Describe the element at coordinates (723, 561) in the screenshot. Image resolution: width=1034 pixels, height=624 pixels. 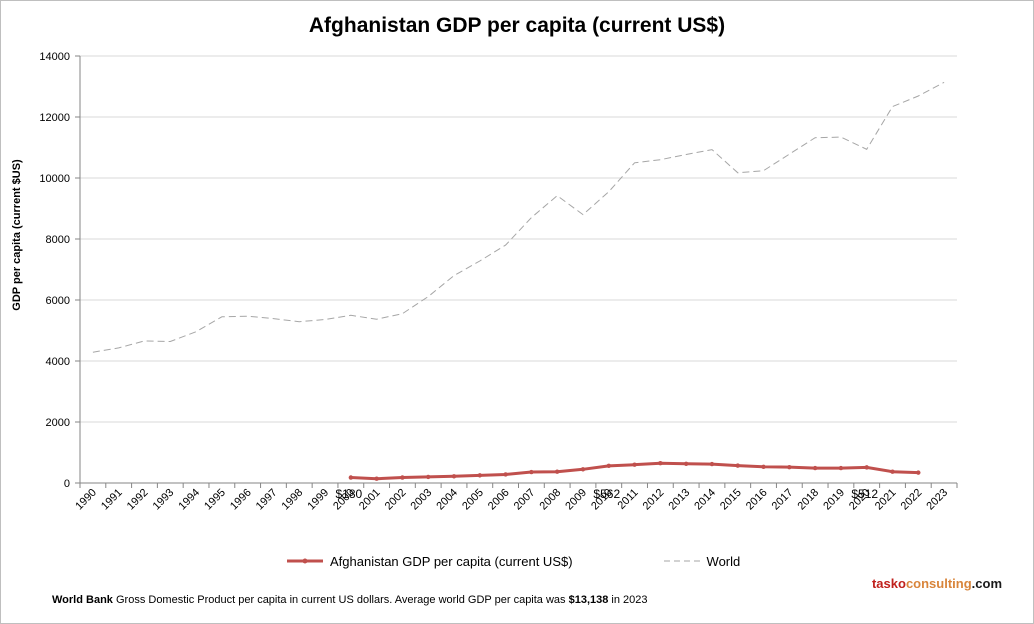
I see `legend-label-world: World` at that location.